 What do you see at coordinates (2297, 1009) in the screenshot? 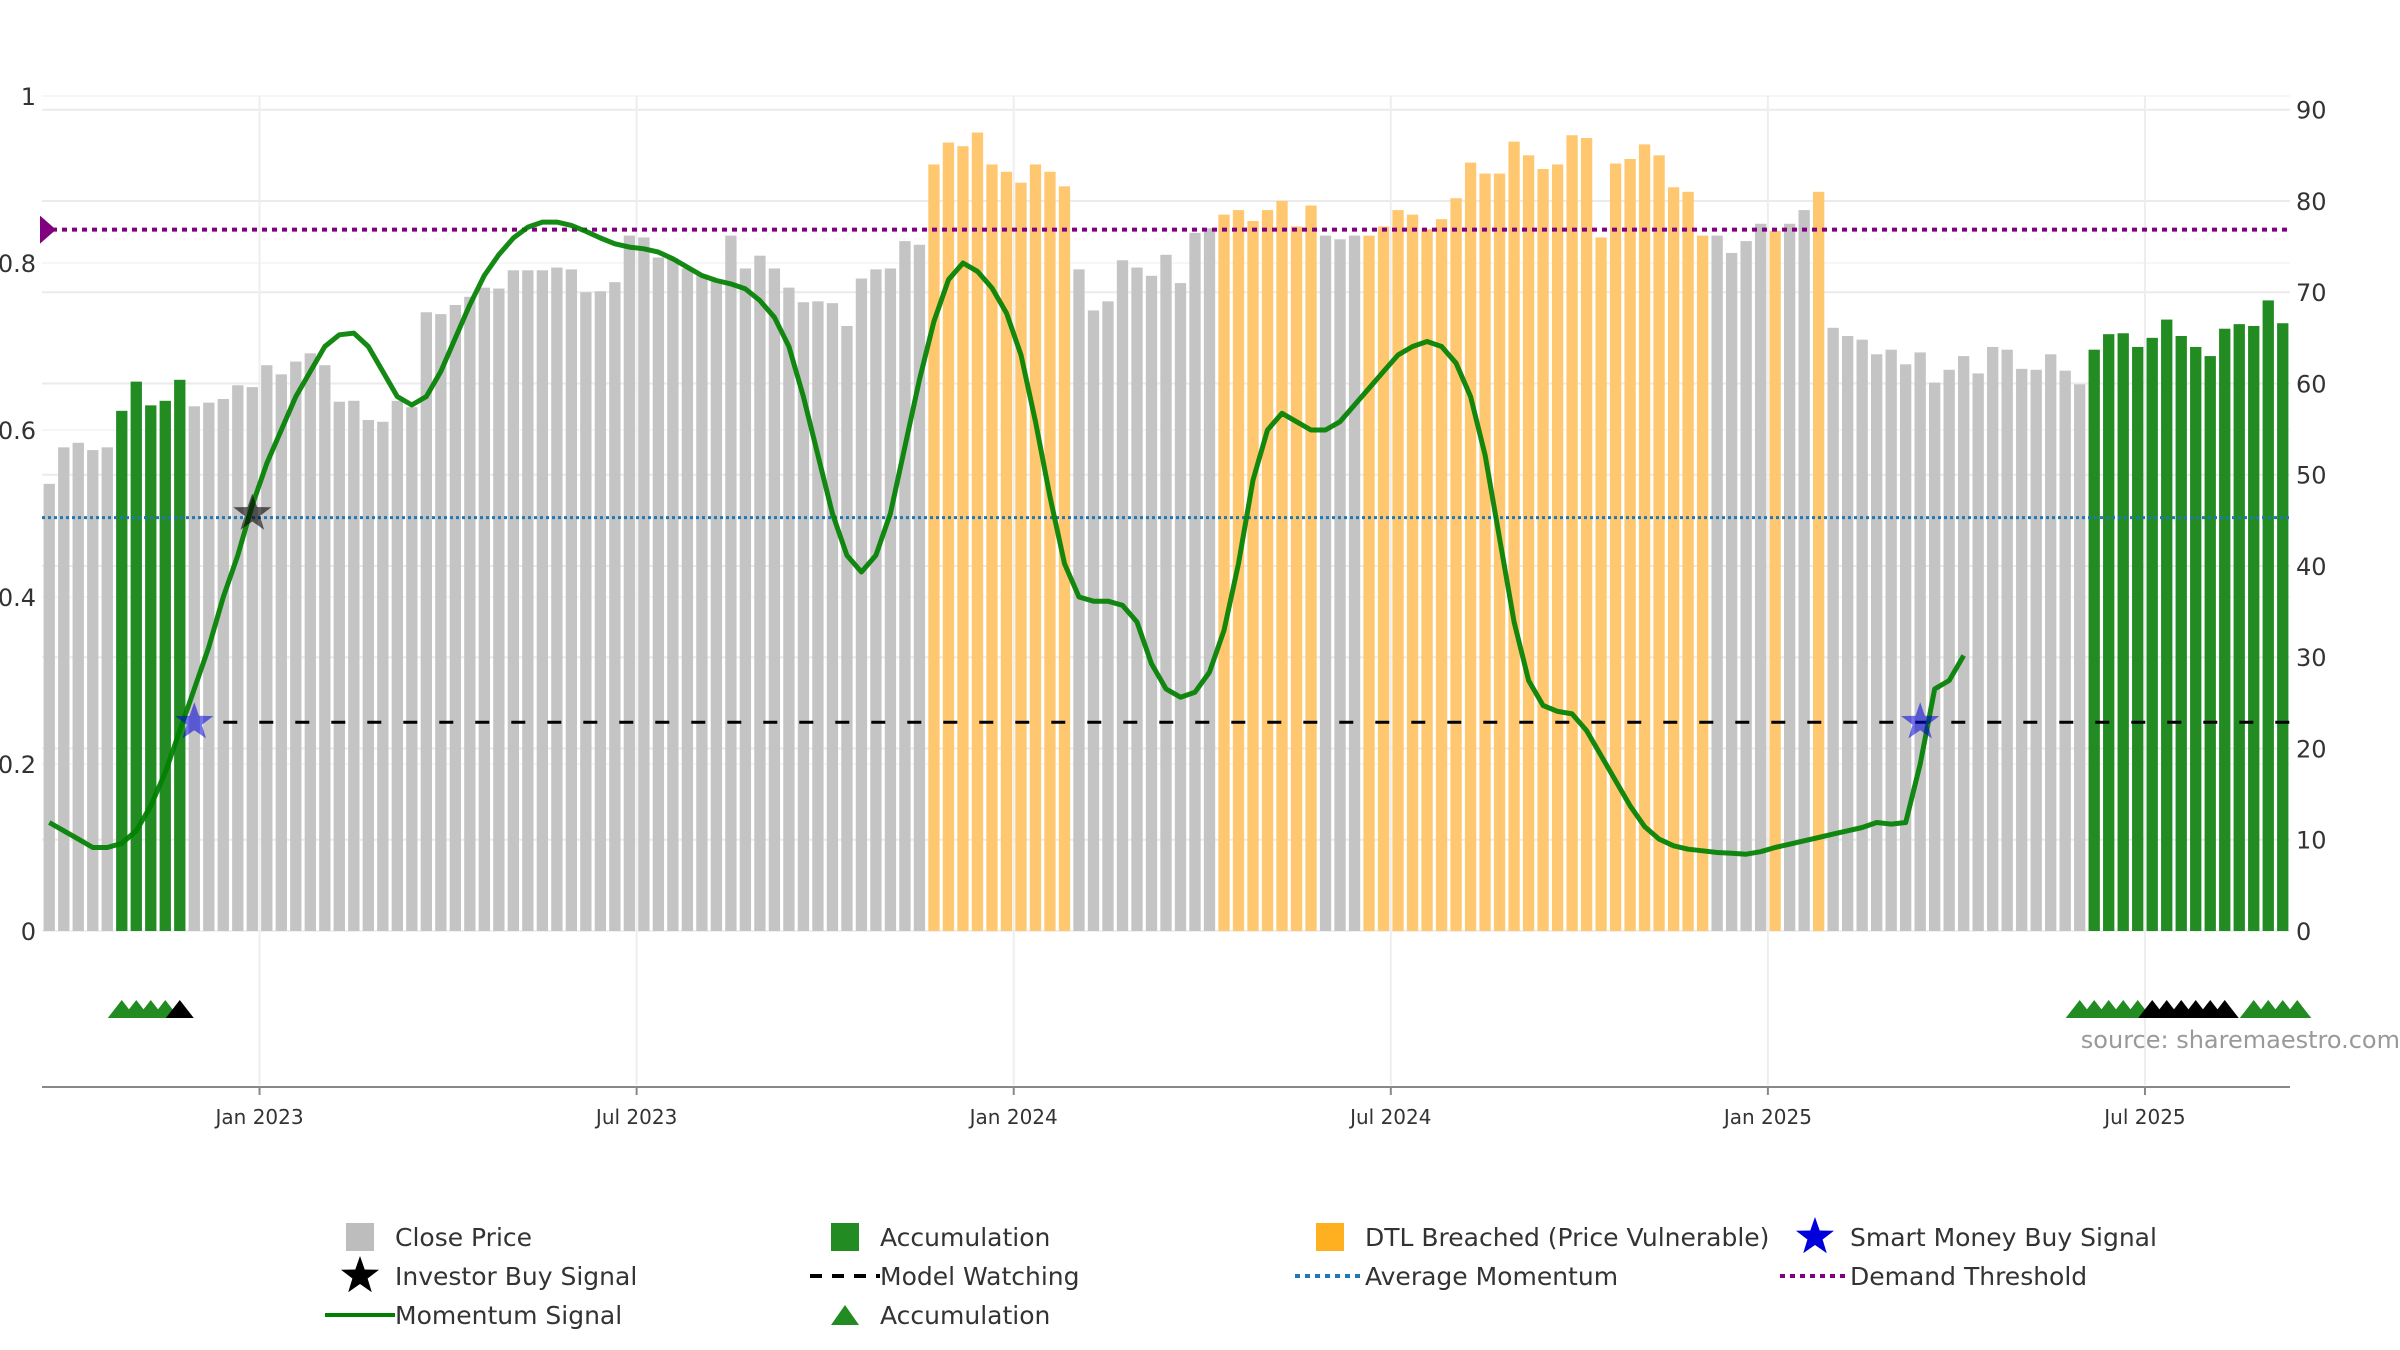
I see `accumulation-triangle` at bounding box center [2297, 1009].